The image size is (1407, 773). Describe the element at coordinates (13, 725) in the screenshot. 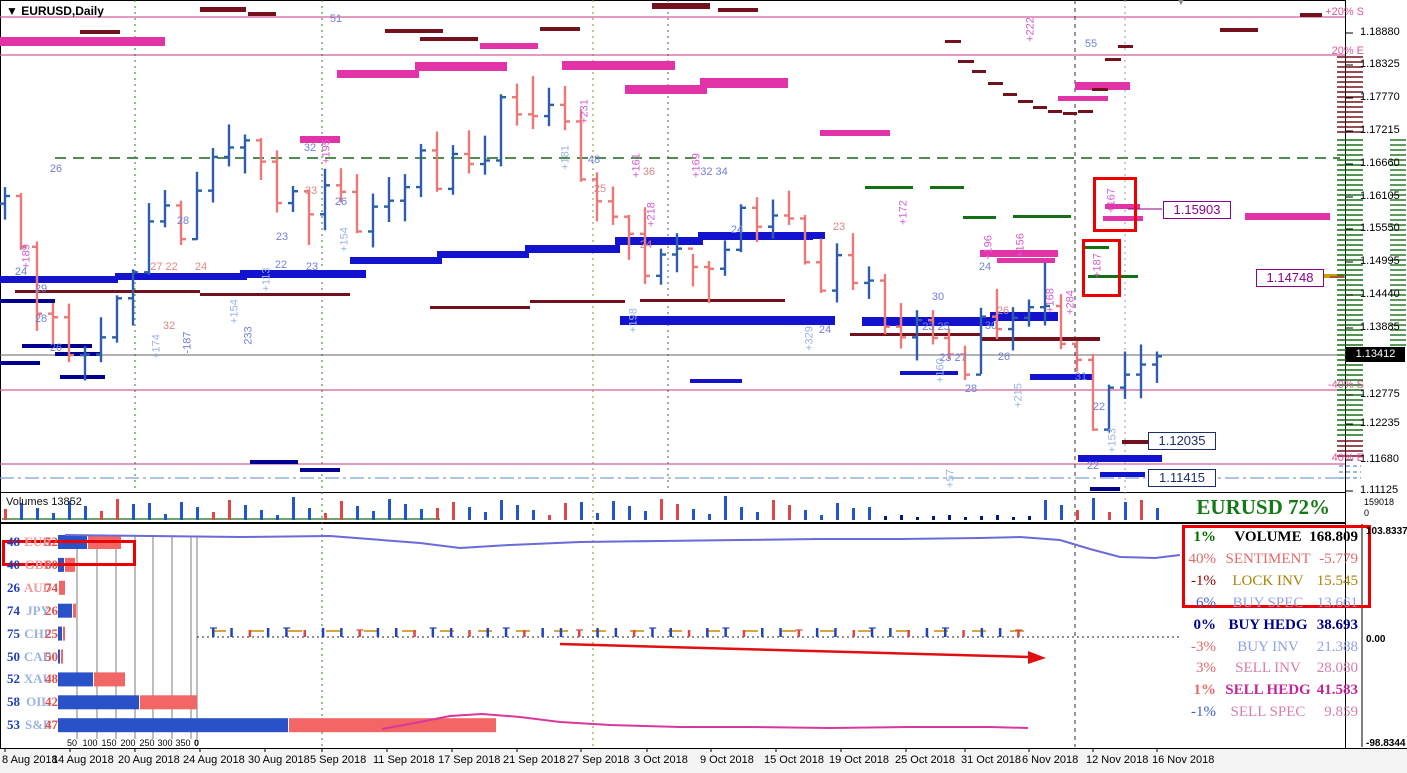

I see `strength-left-value: 53` at that location.